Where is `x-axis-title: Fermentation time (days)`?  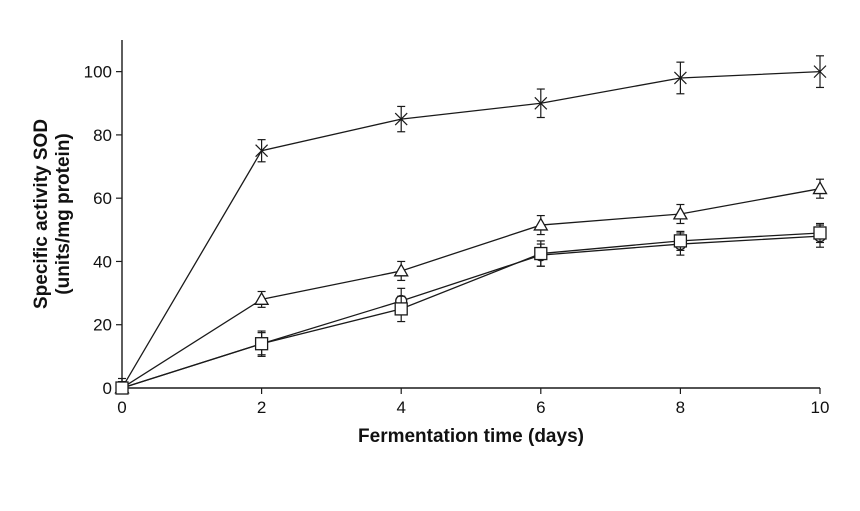
x-axis-title: Fermentation time (days) is located at coordinates (471, 436).